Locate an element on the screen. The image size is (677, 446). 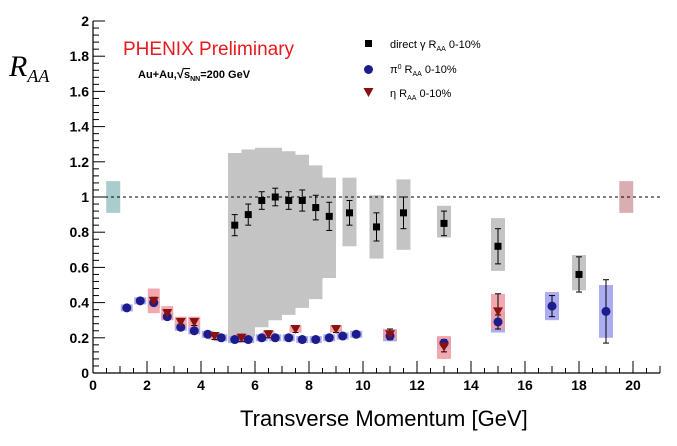
chart-subtitle: Au+Au,√sNN=200 GeV is located at coordinates (194, 74).